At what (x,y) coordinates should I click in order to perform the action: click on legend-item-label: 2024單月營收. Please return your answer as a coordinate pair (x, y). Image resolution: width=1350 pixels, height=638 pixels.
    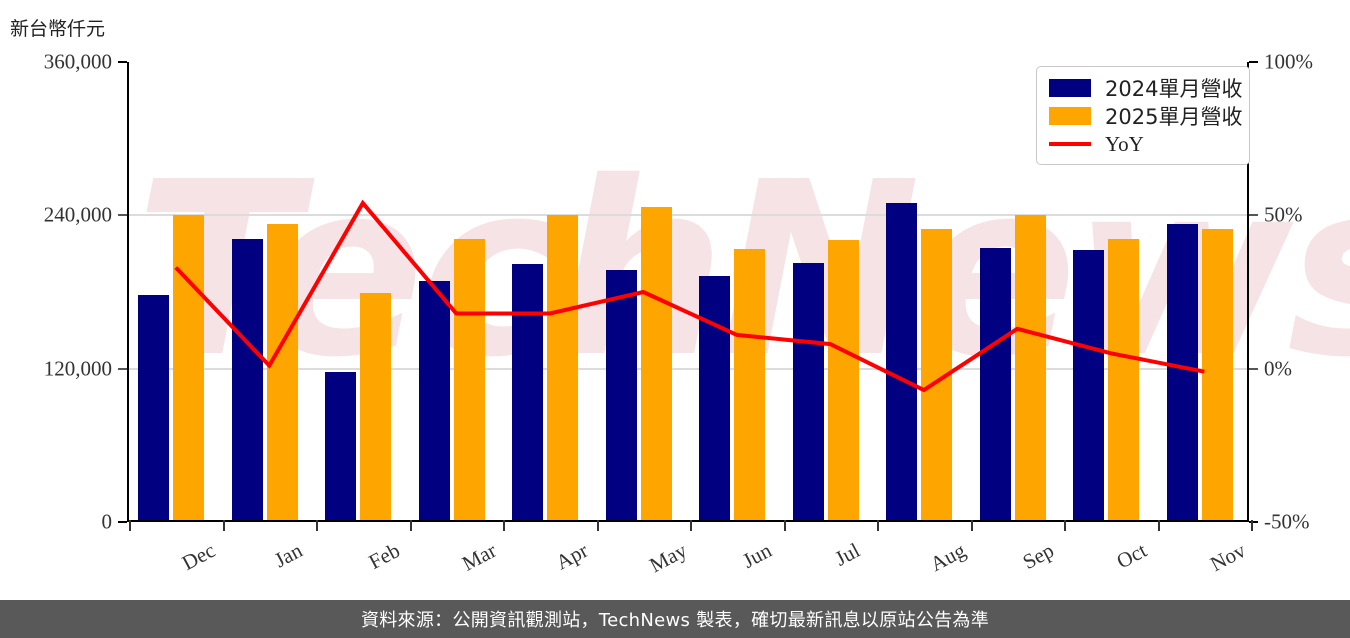
    Looking at the image, I should click on (1174, 89).